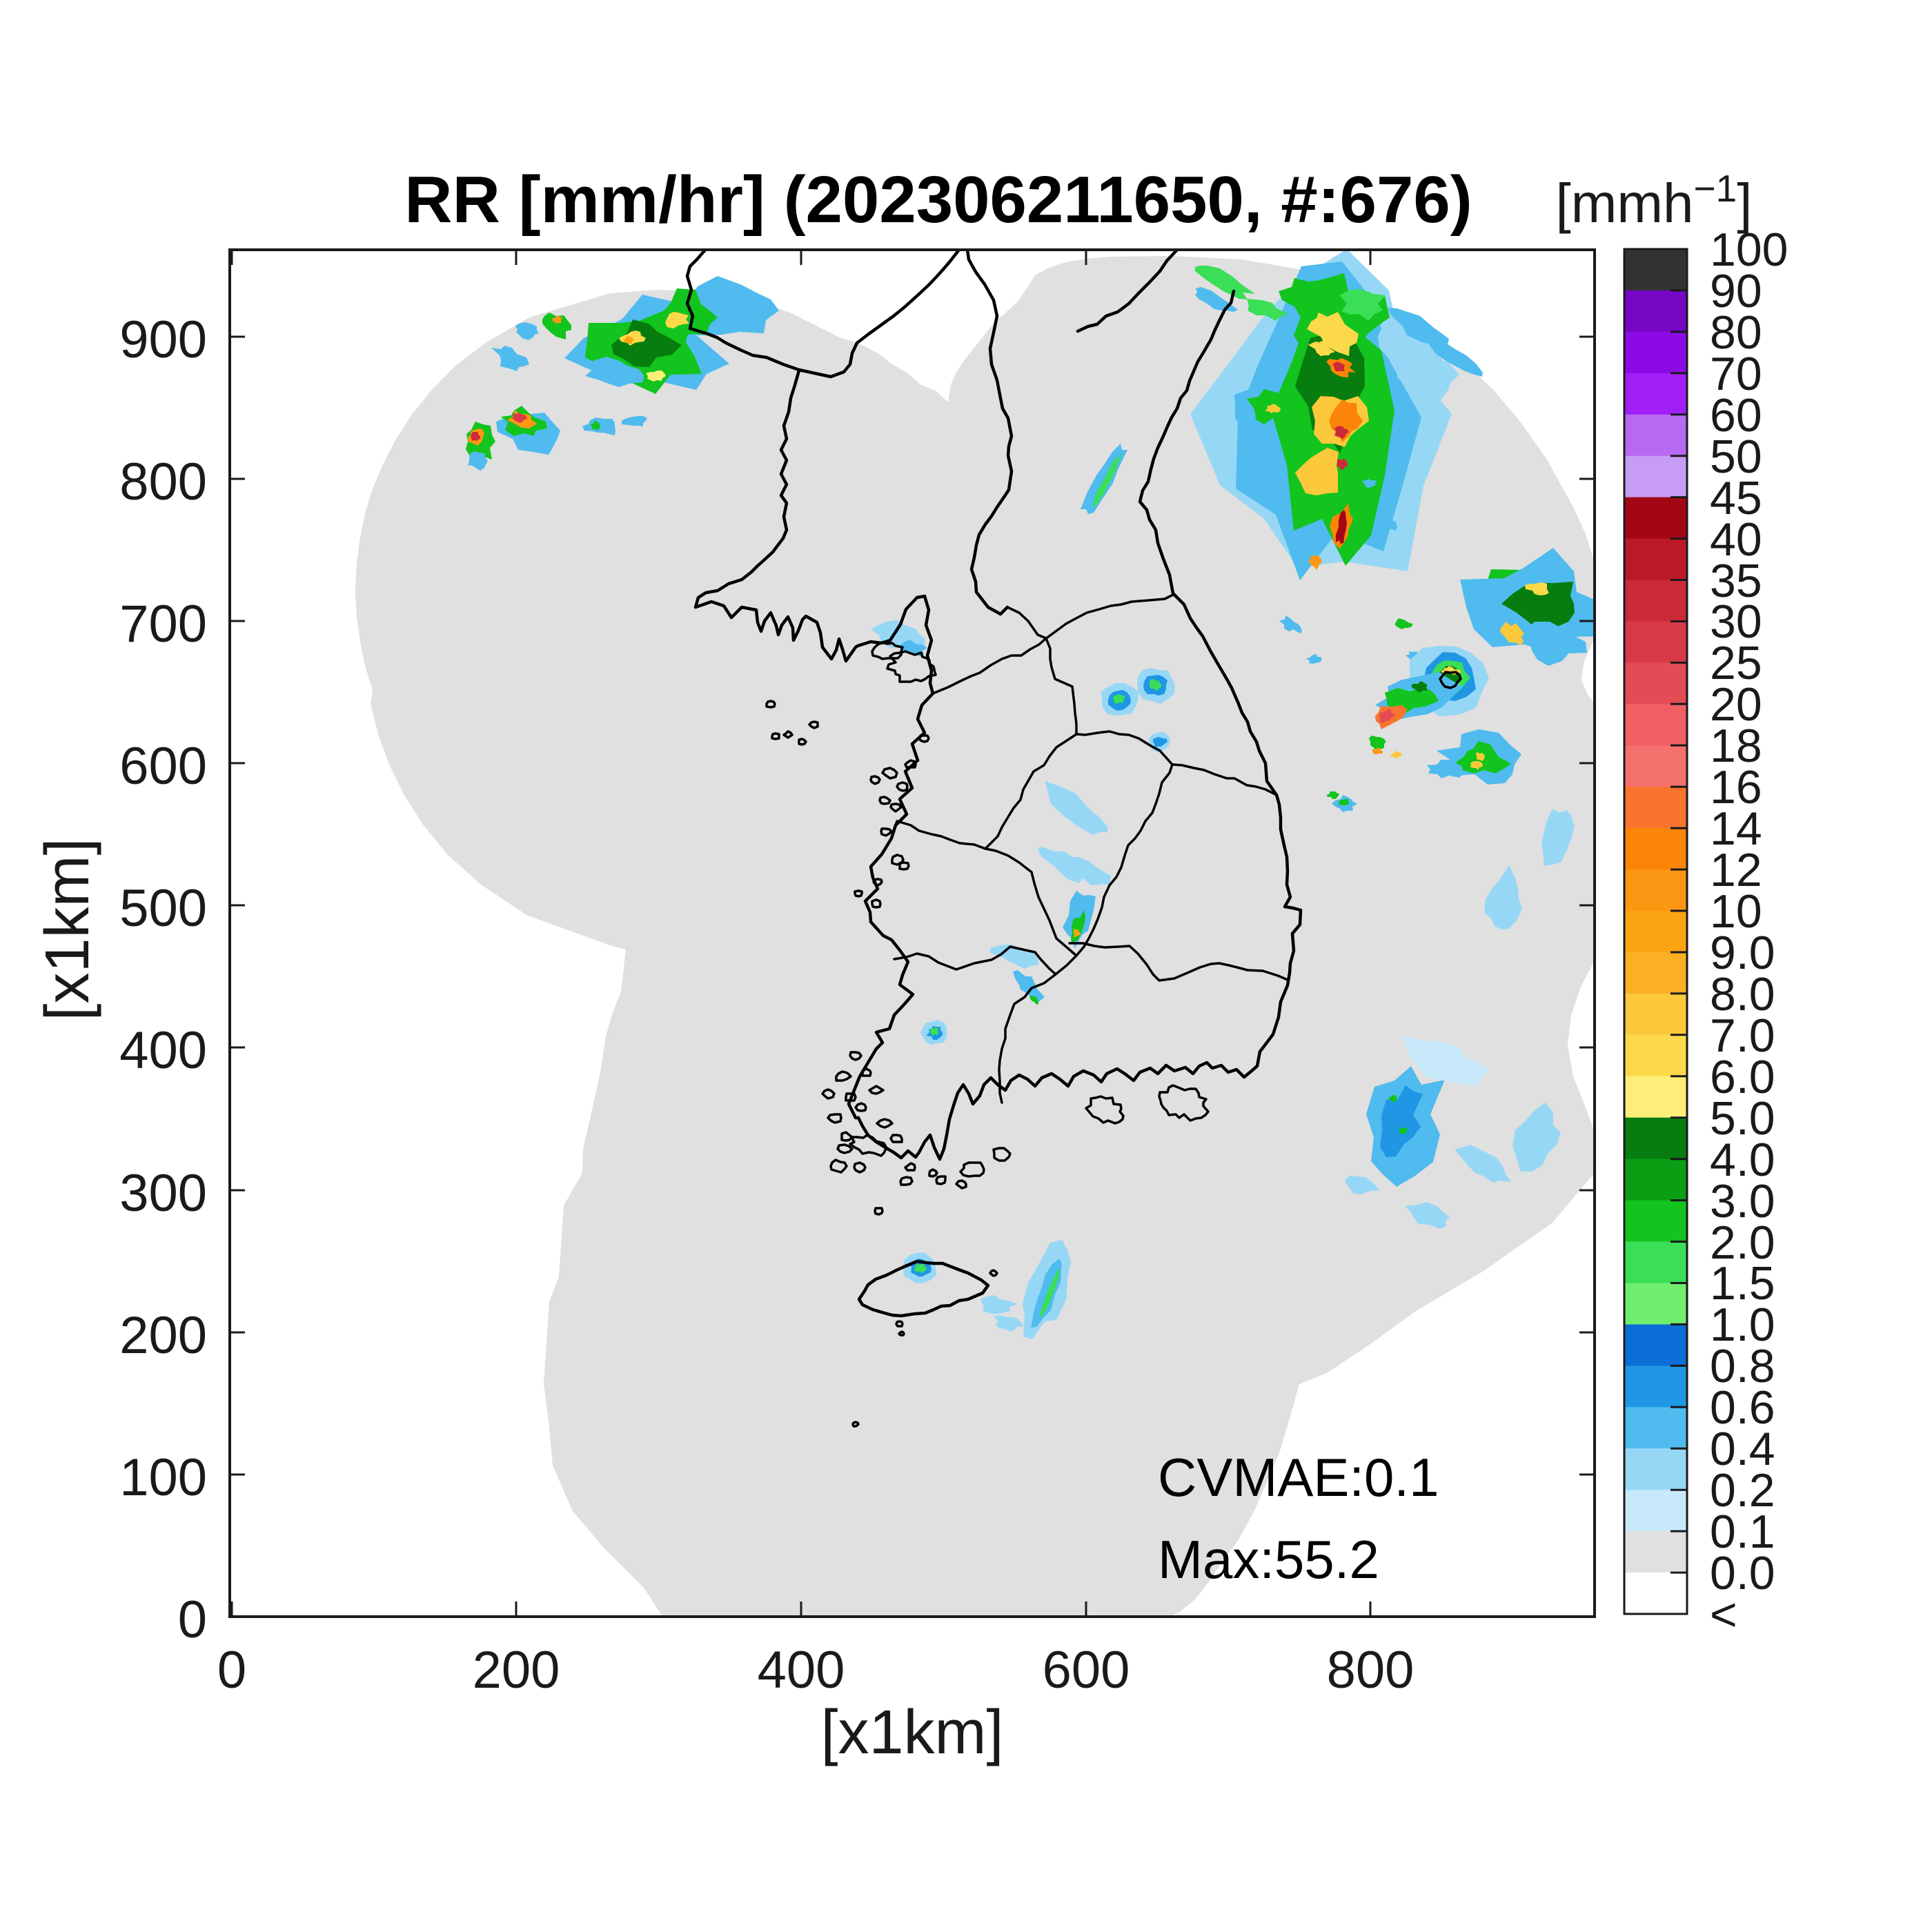  Describe the element at coordinates (1736, 581) in the screenshot. I see `svg-text: 35` at that location.